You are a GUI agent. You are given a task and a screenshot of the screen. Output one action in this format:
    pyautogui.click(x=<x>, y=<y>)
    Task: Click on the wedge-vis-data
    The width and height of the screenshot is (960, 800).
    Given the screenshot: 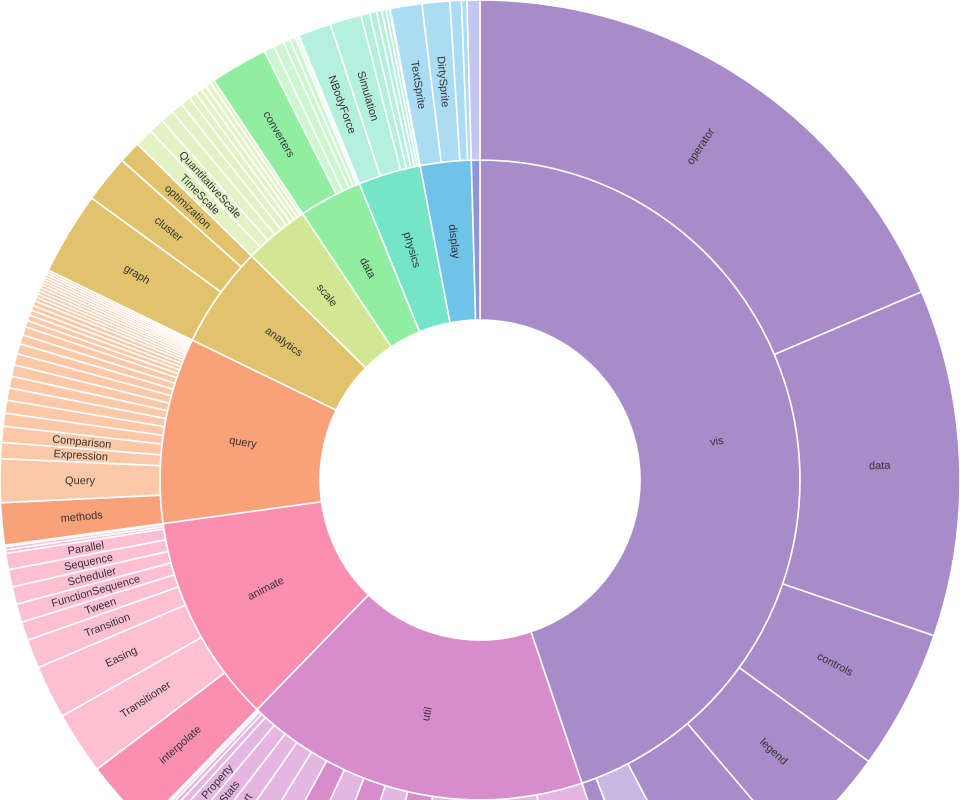 What is the action you would take?
    pyautogui.click(x=866, y=464)
    